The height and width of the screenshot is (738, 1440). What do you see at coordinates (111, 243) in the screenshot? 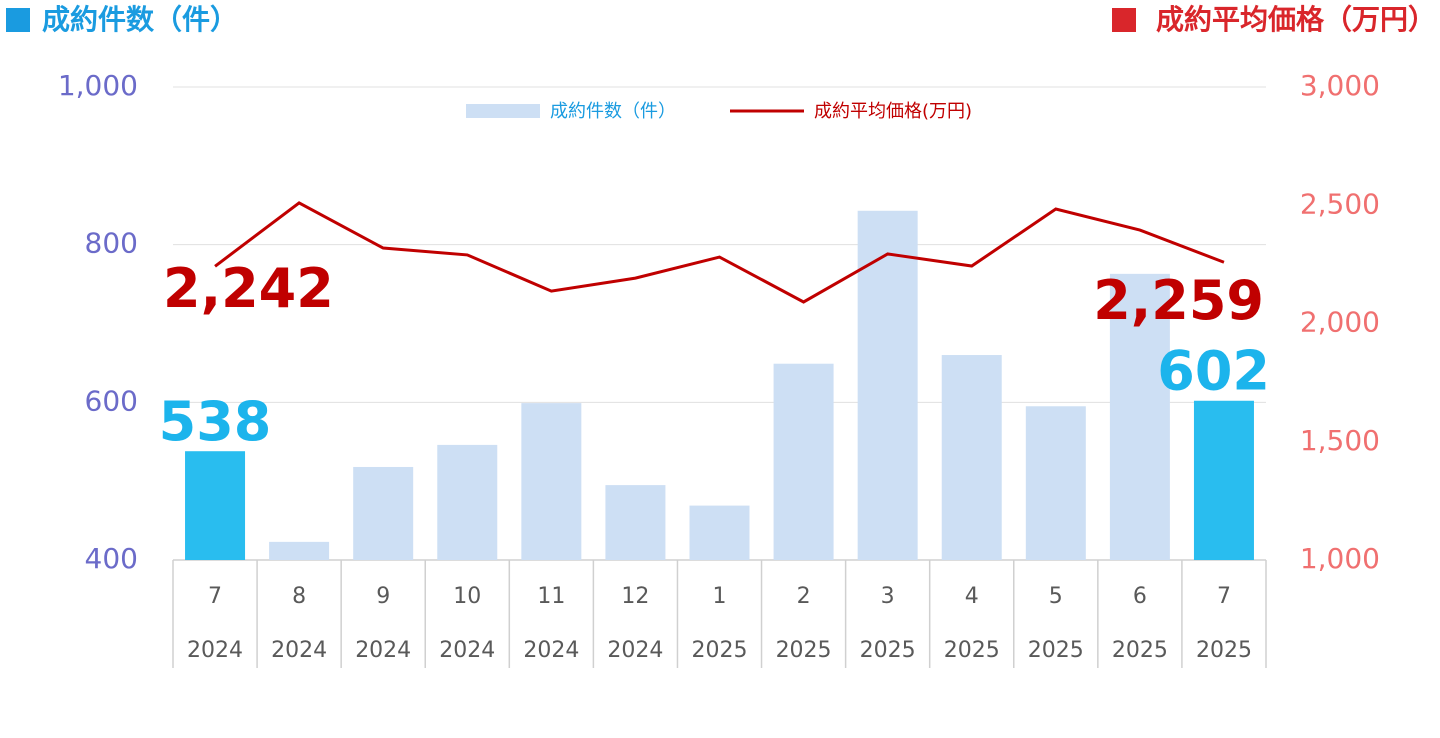
I see `y-tick-label: 800` at bounding box center [111, 243].